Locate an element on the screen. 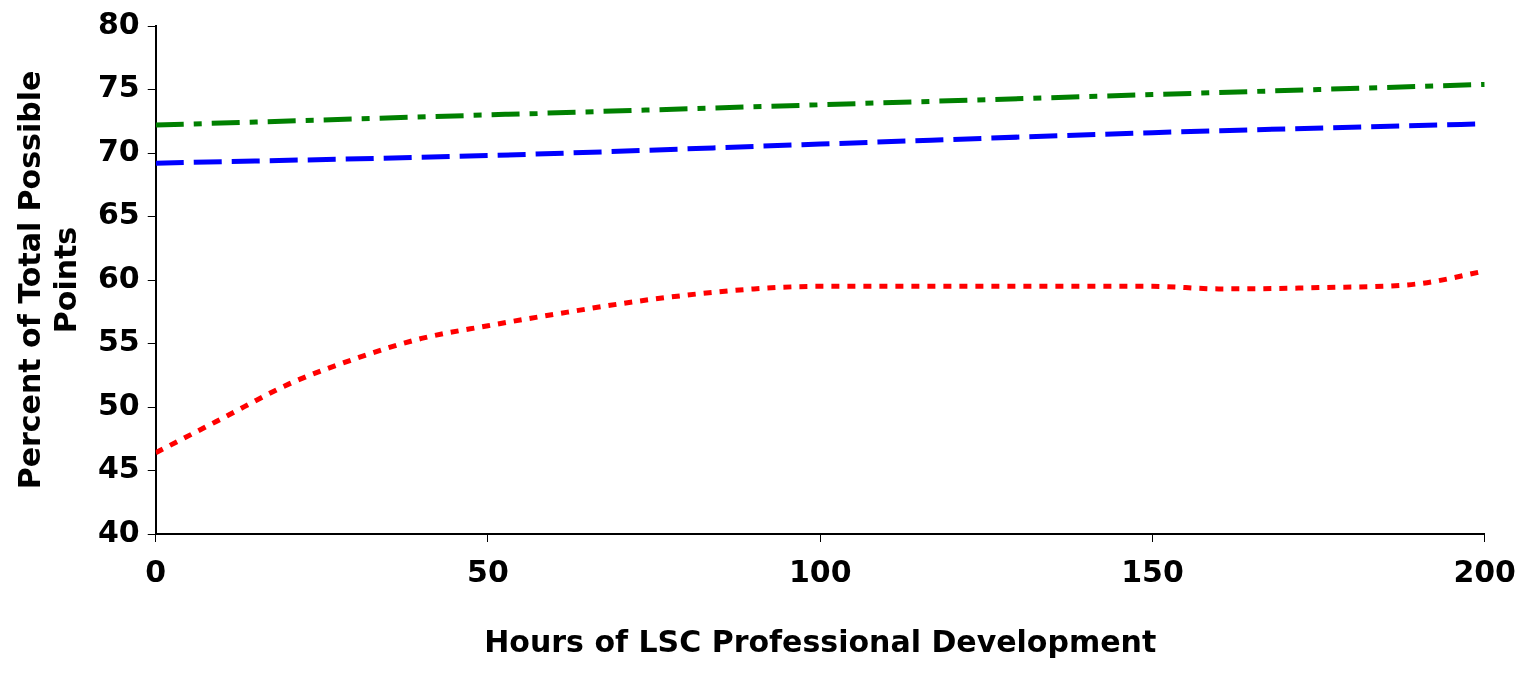 This screenshot has width=1530, height=676. y-axis-title: Percent of Total Possible Points is located at coordinates (47, 280).